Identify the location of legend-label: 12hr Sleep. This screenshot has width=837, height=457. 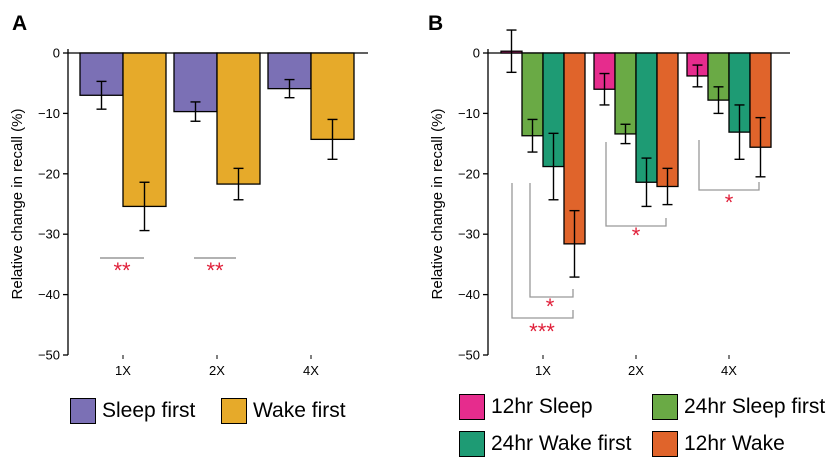
(542, 406).